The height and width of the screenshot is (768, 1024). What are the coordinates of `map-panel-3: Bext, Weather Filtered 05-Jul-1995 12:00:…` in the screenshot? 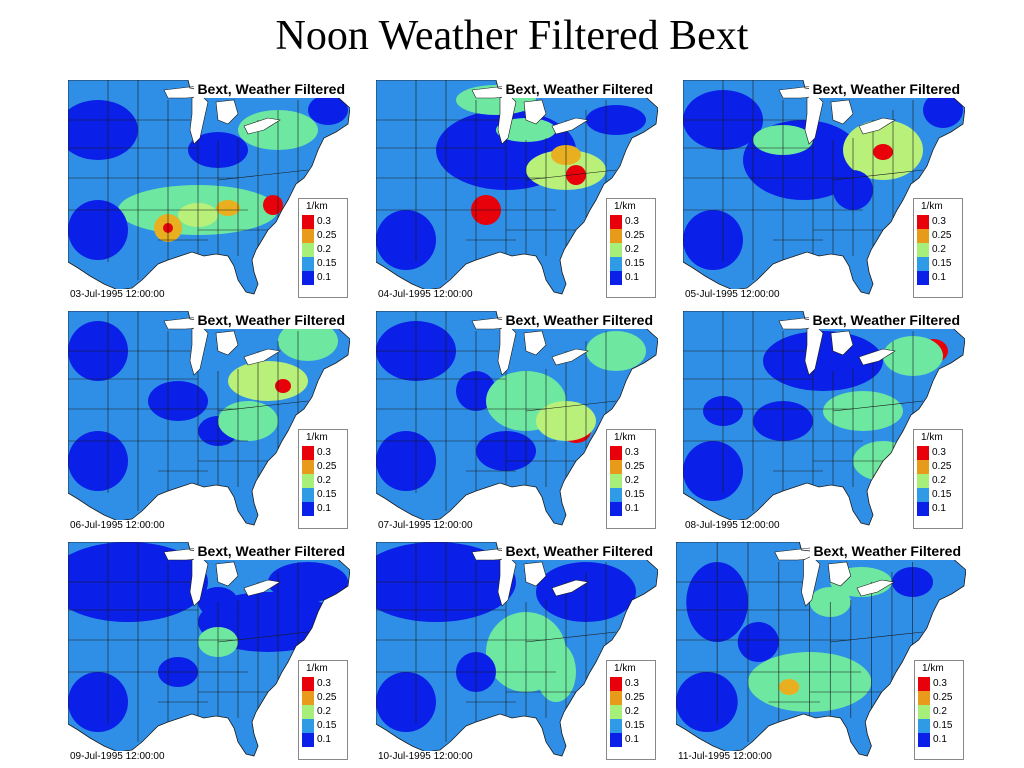 It's located at (824, 191).